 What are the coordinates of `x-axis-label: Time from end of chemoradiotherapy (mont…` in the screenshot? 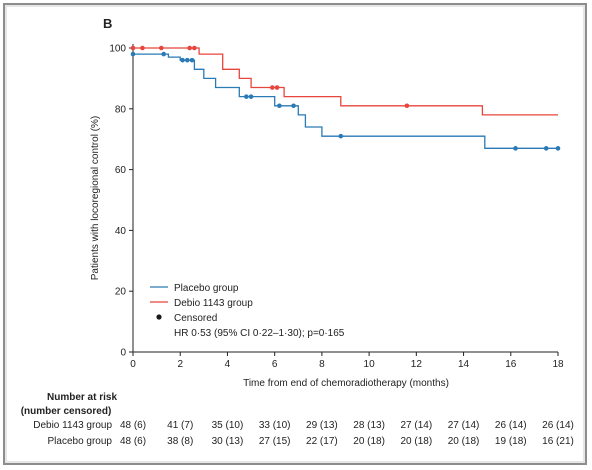 It's located at (346, 383).